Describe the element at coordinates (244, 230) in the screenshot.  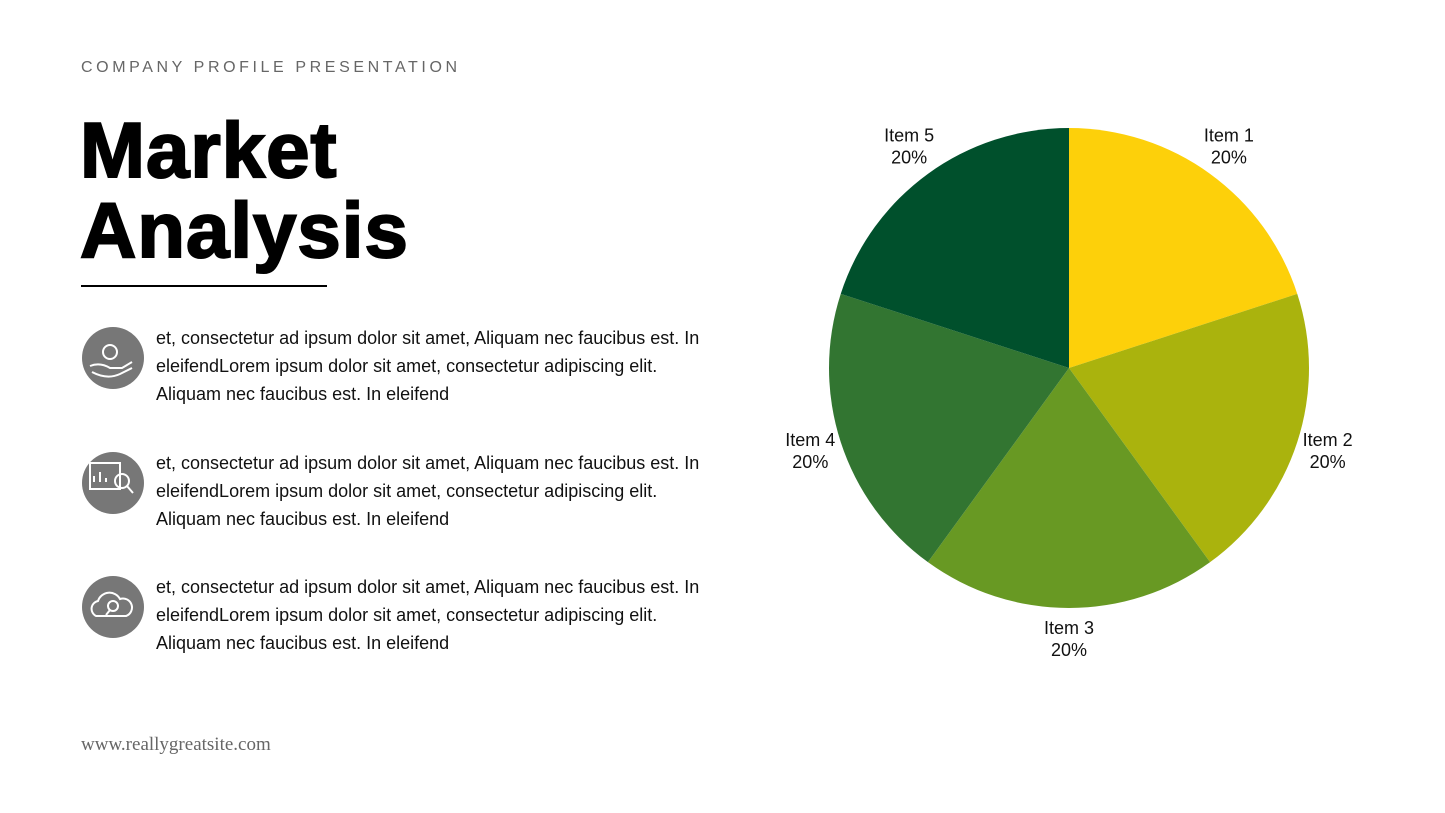
I see `title: Analysis` at that location.